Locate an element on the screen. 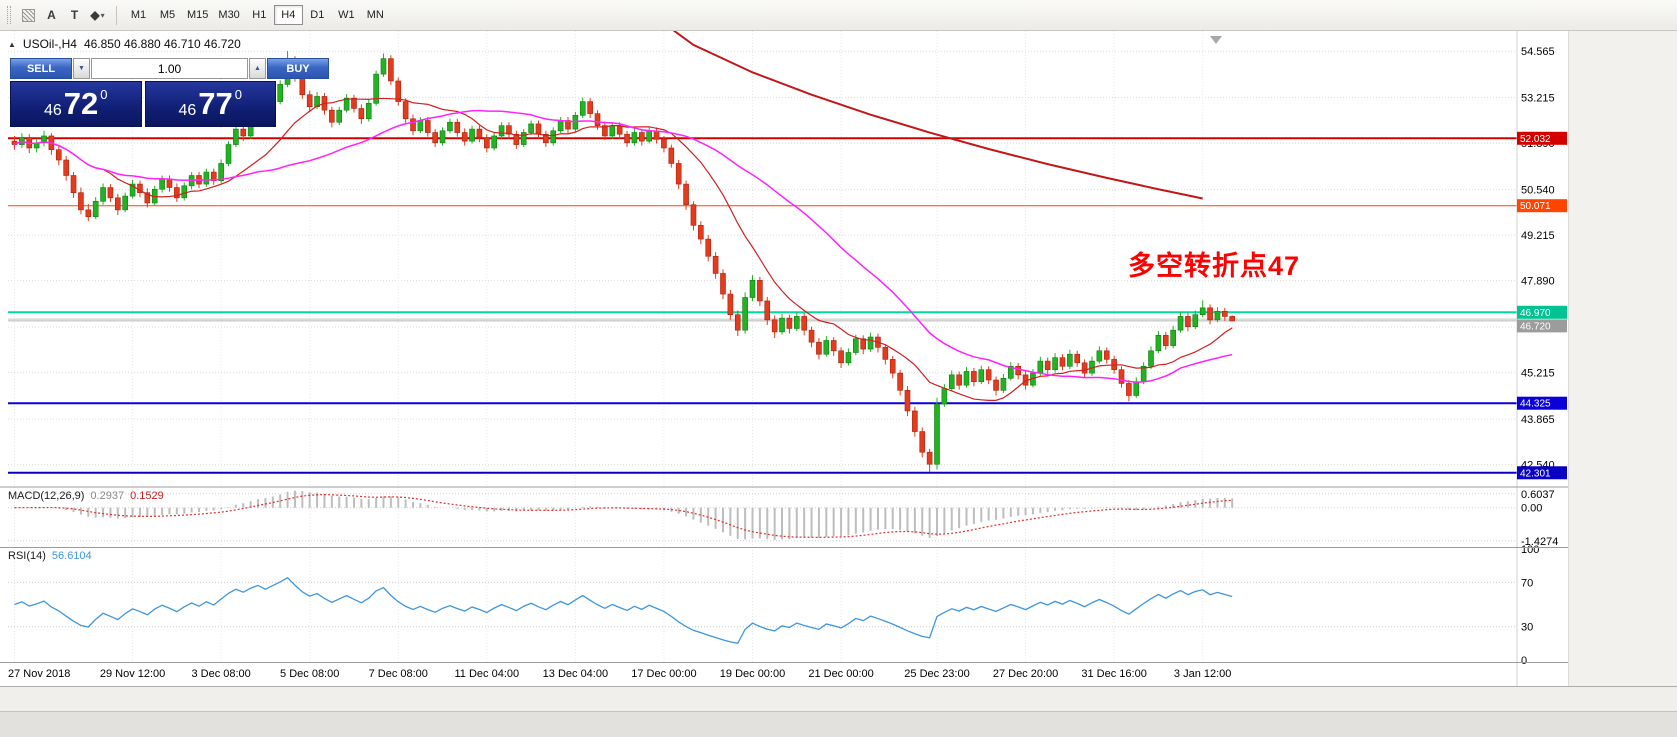 This screenshot has width=1677, height=737. drawing-tools-group: A T ◆ ▾ is located at coordinates (63, 15).